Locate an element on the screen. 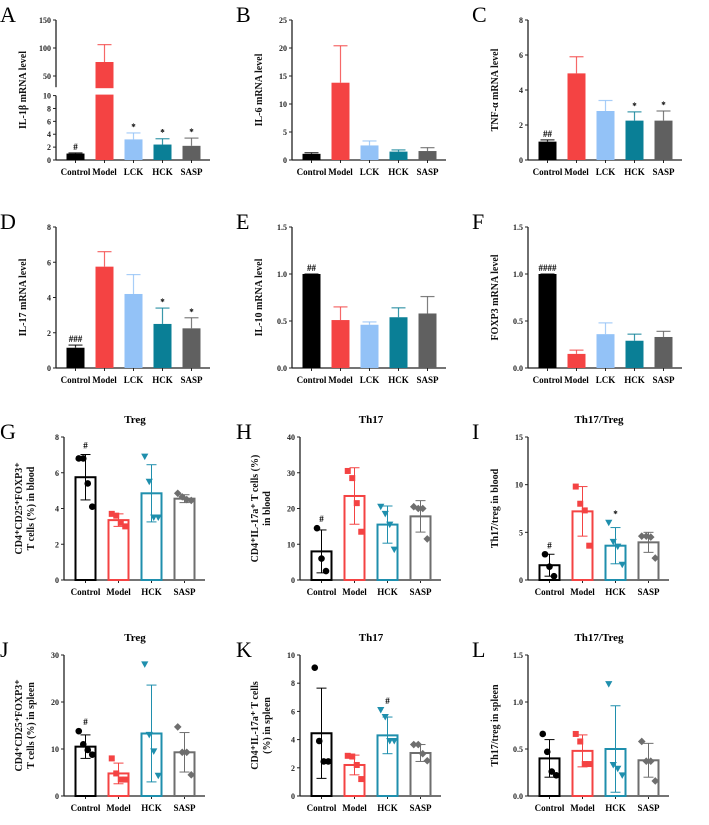  y-tick-label: 15 is located at coordinates (283, 76).